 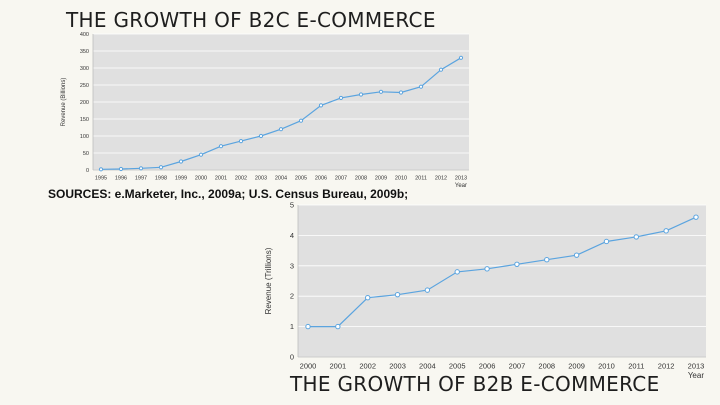 What do you see at coordinates (502, 272) in the screenshot?
I see `b2b-series-line` at bounding box center [502, 272].